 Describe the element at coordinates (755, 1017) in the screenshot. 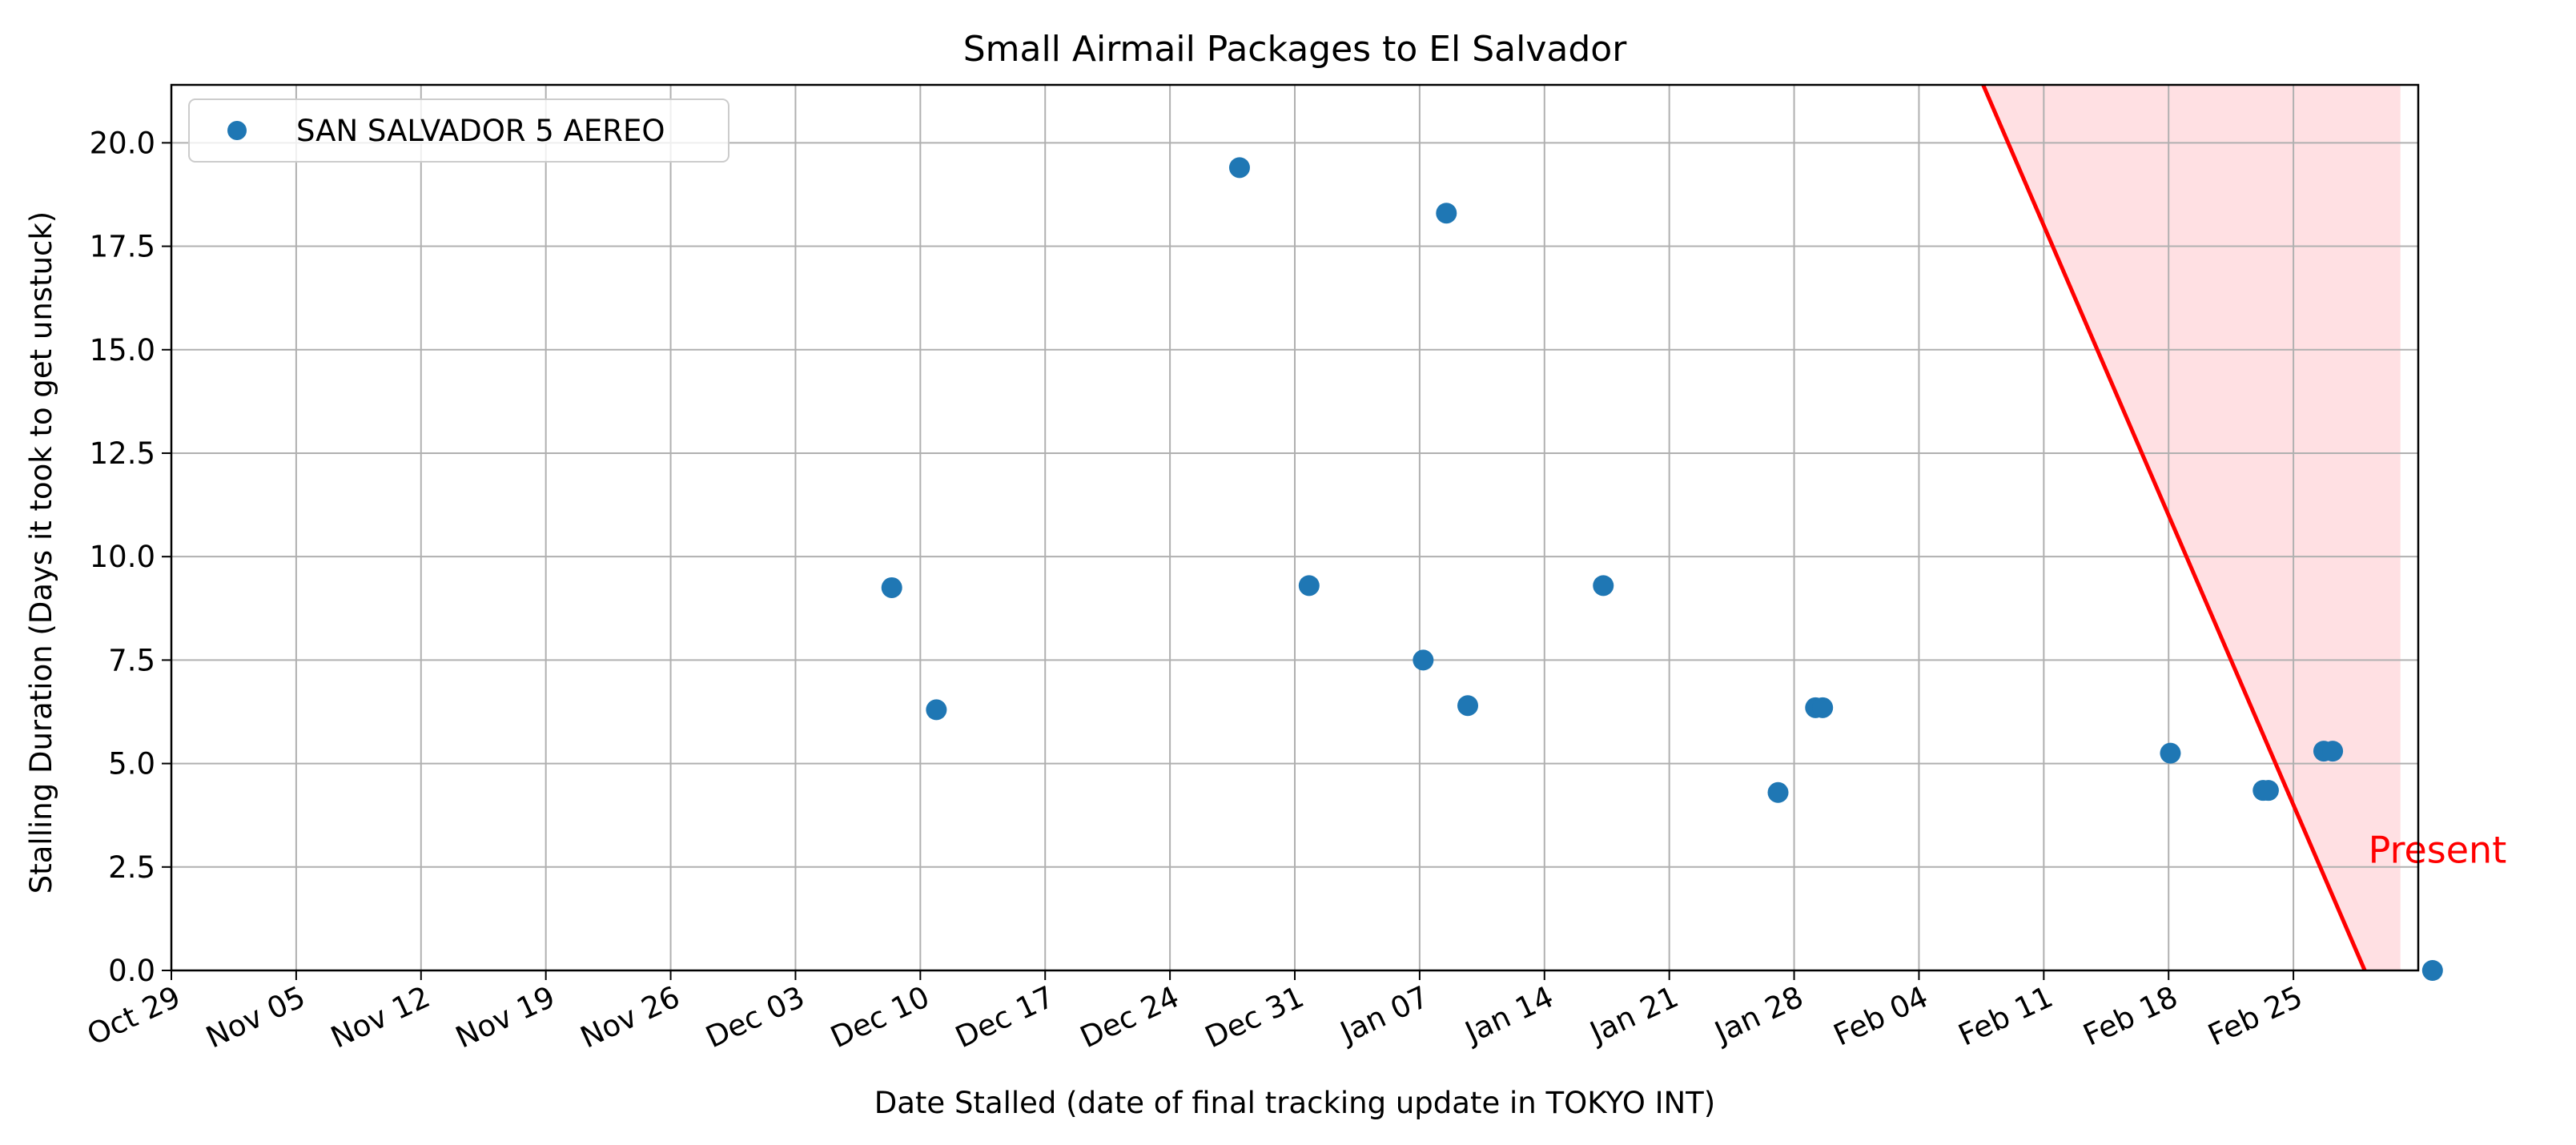

I see `x-tick-label: Dec 03` at that location.